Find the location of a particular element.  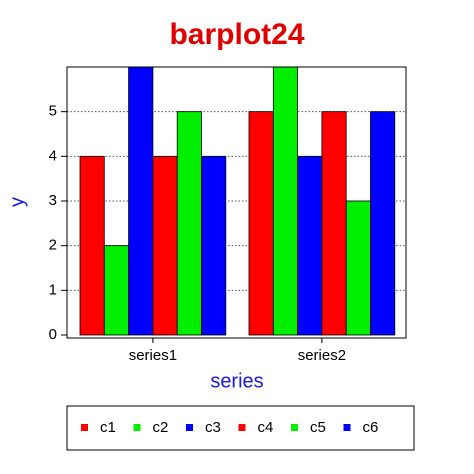

legend-label: c5 is located at coordinates (318, 427).